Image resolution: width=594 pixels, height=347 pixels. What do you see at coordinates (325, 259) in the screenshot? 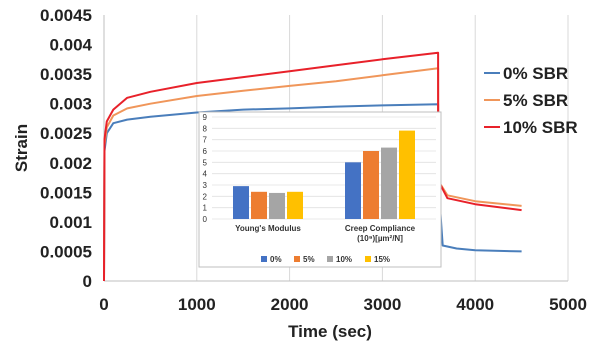
I see `inset-legend: 0% 5% 10% 15%` at bounding box center [325, 259].